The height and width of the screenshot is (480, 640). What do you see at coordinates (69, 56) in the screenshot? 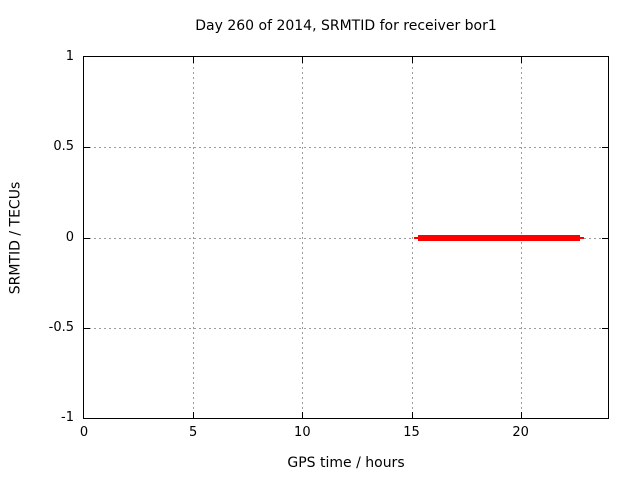
I see `y-tick-label: 1` at bounding box center [69, 56].